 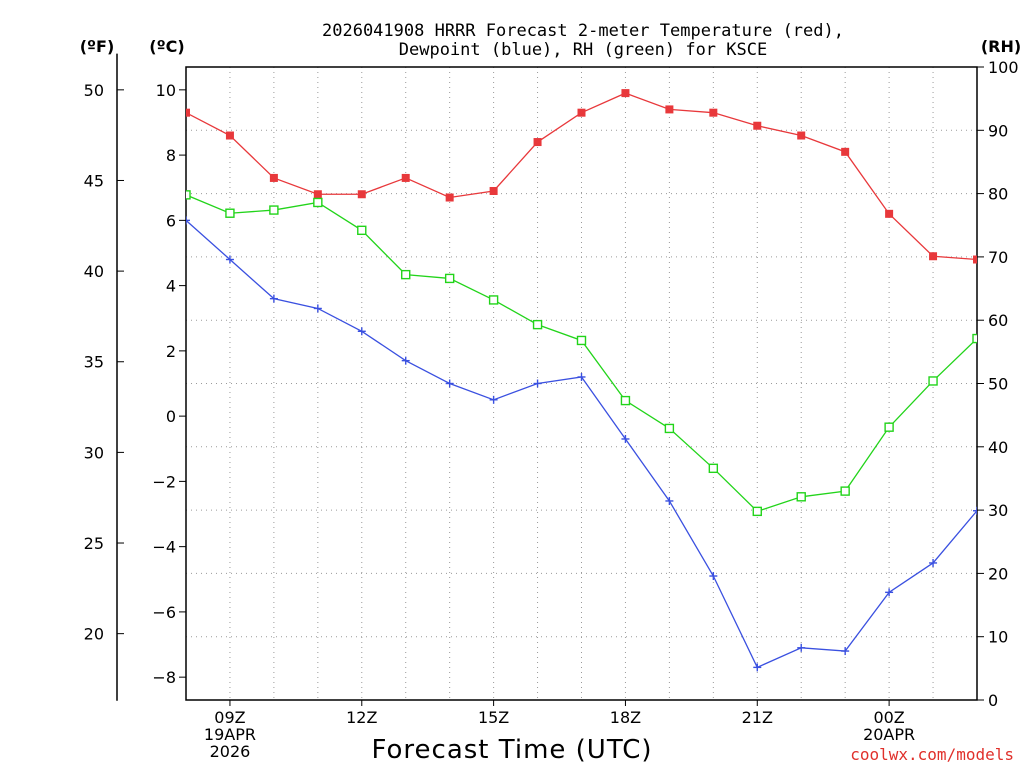 What do you see at coordinates (888, 717) in the screenshot?
I see `x-tick-label: 00Z` at bounding box center [888, 717].